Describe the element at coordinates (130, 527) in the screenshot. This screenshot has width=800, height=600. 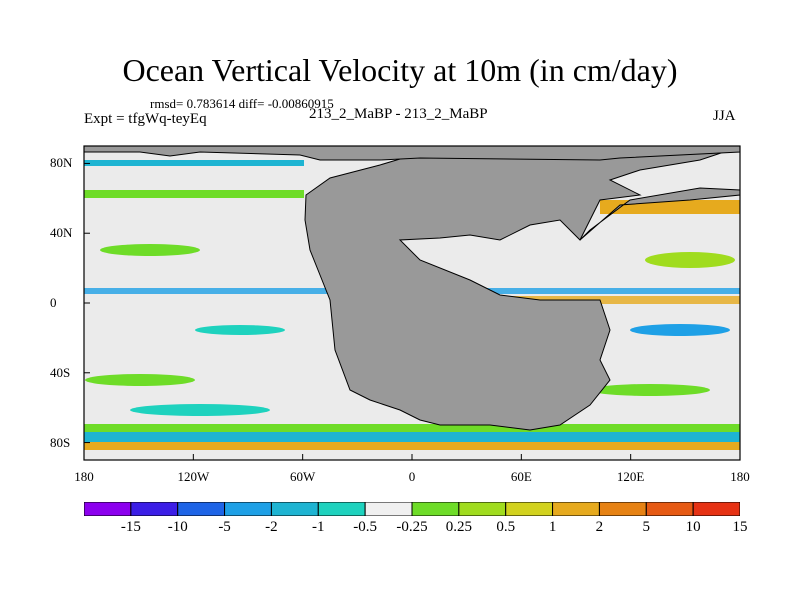
I see `colorbar-label: -15` at that location.